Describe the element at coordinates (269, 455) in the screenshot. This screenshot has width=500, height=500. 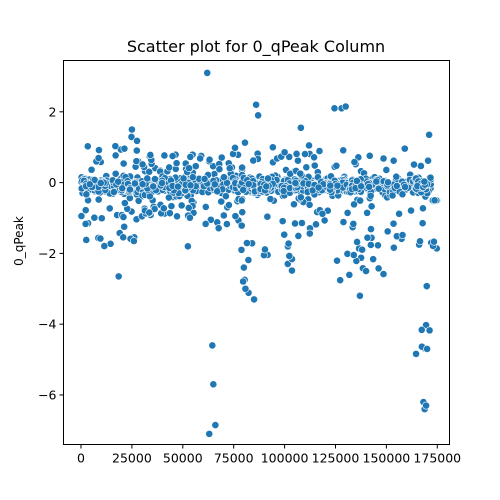
I see `x-axis: 0 25000 50000 75000 100000 125000 150000 175000` at that location.